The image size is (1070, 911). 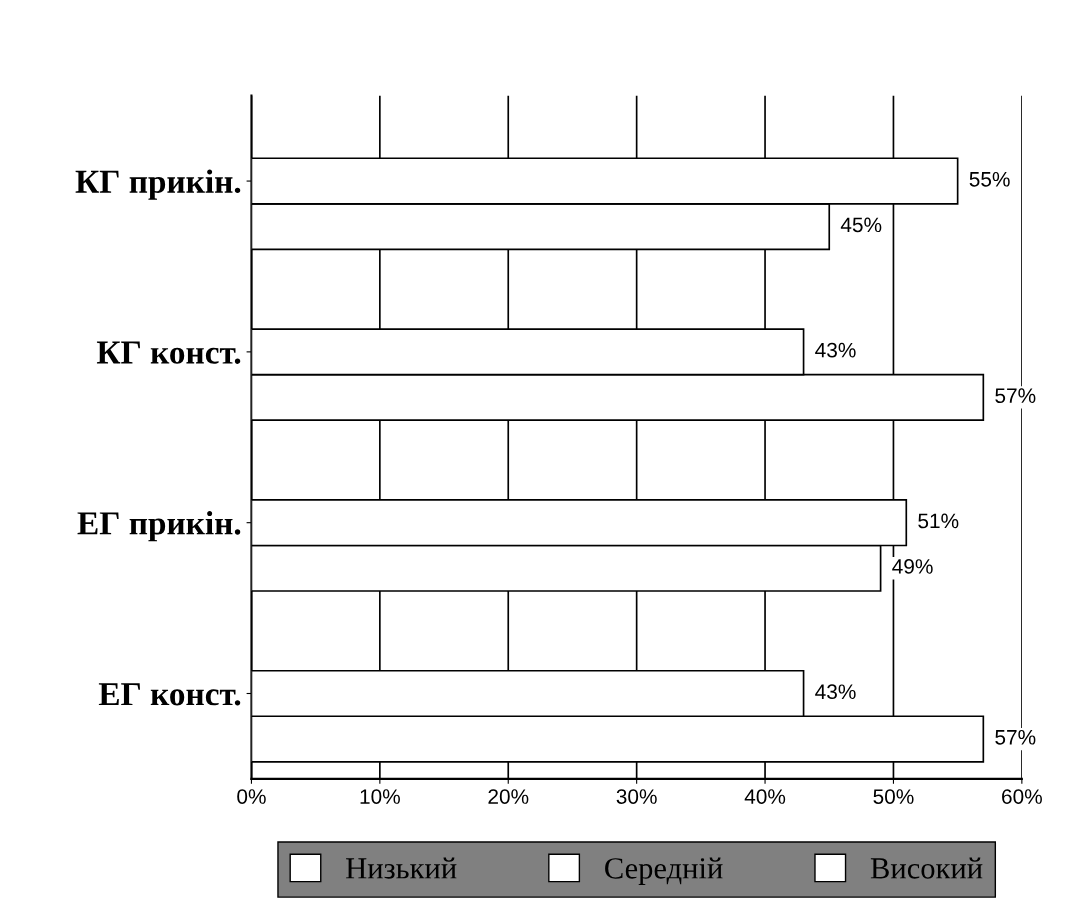 What do you see at coordinates (158, 184) in the screenshot?
I see `y-tick-label: КГ прикін.` at bounding box center [158, 184].